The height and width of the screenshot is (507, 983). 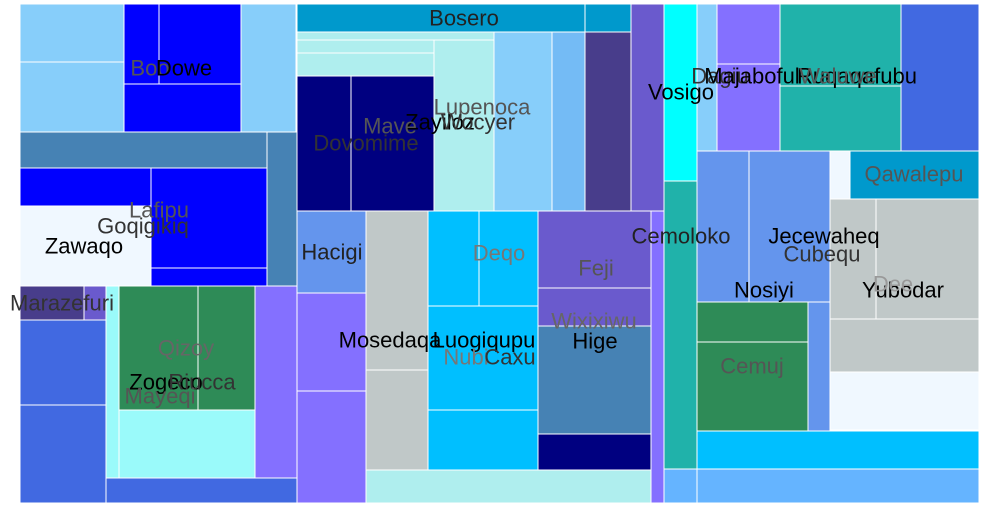 I want to click on treemap-label-nubi: Nubi, so click(x=465, y=357).